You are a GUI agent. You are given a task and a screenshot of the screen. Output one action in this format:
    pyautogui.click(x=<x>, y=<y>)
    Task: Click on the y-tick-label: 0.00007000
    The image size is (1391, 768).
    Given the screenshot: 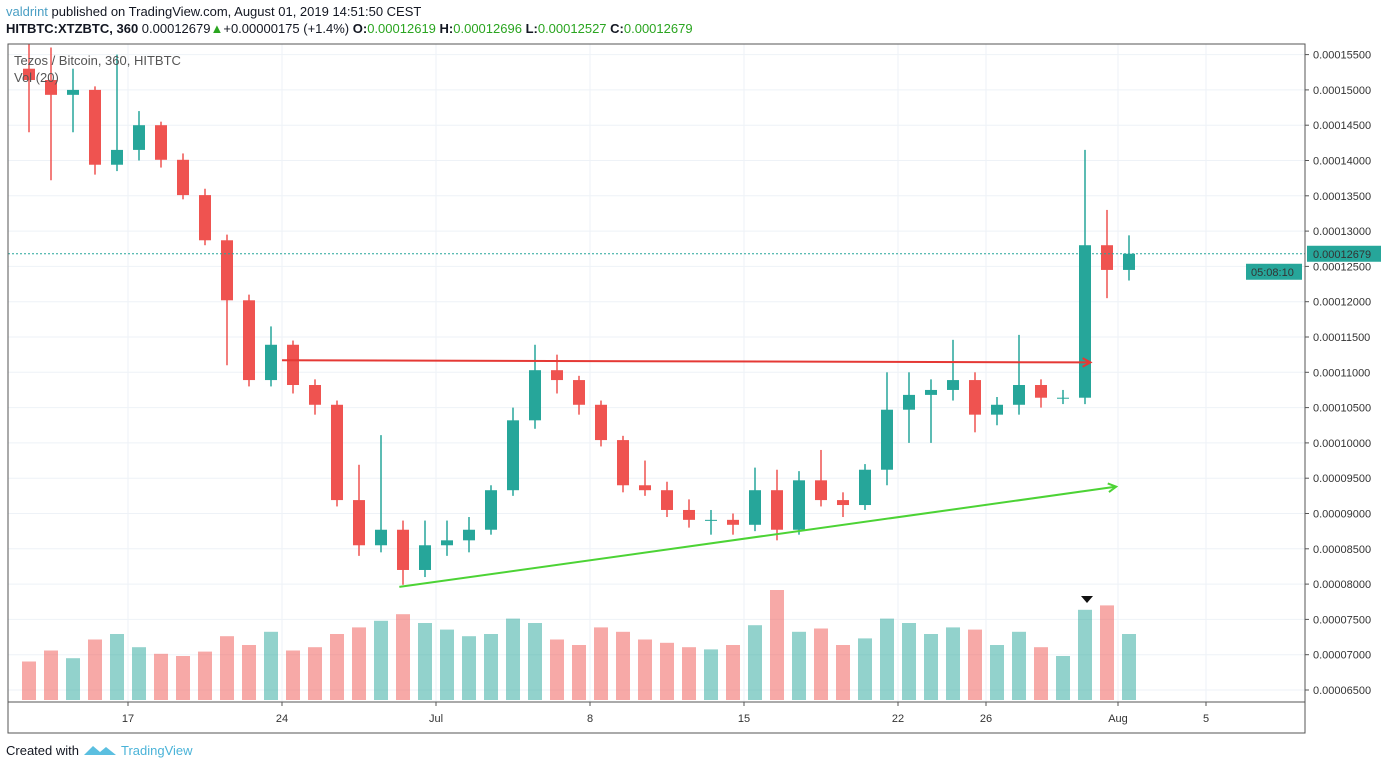 What is the action you would take?
    pyautogui.click(x=1342, y=656)
    